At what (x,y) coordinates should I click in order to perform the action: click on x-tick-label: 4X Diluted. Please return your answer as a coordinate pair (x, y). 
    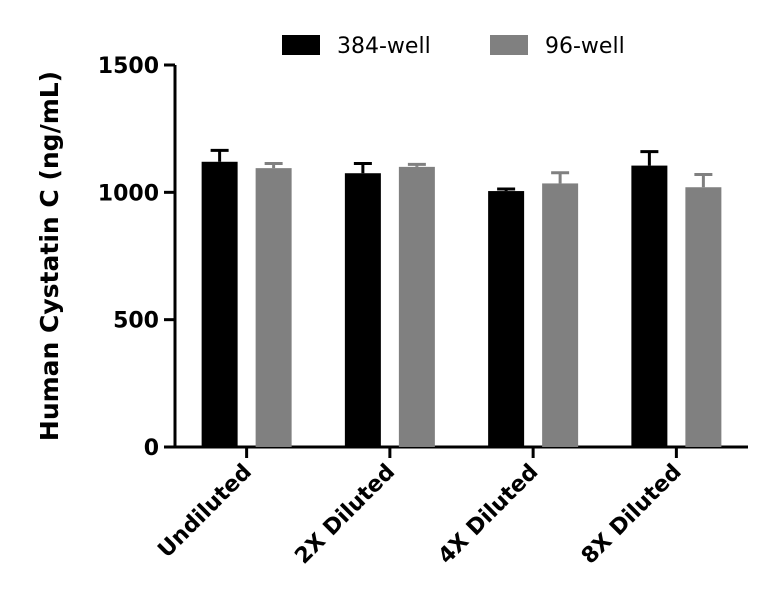
    Looking at the image, I should click on (489, 515).